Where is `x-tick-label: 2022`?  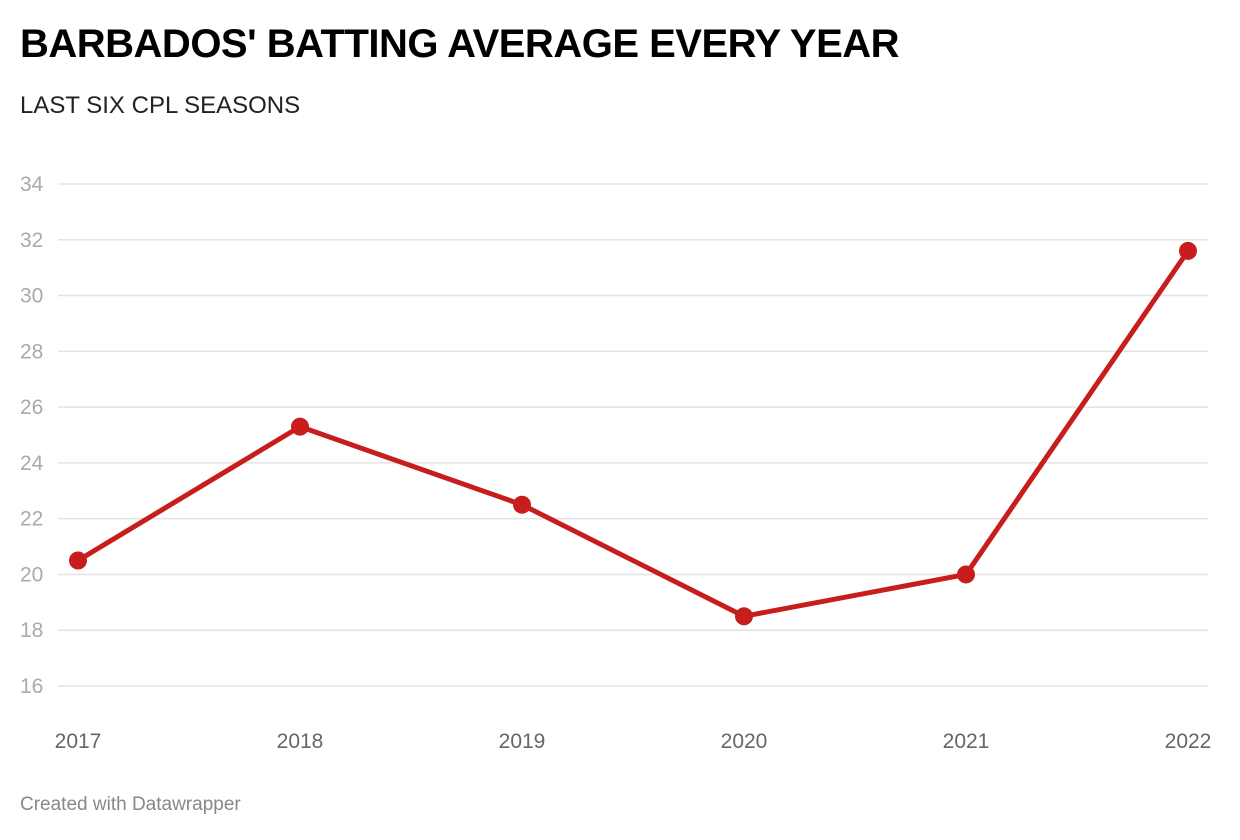 x-tick-label: 2022 is located at coordinates (1188, 741).